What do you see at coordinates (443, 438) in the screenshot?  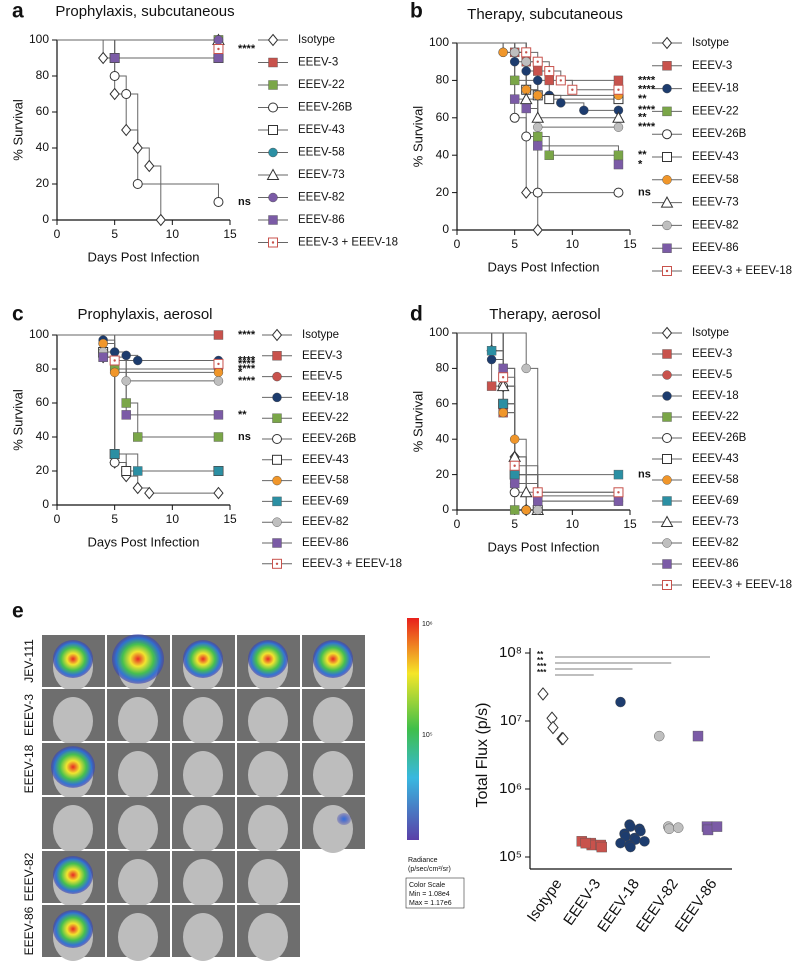 I see `y-tick-label: 40` at bounding box center [443, 438].